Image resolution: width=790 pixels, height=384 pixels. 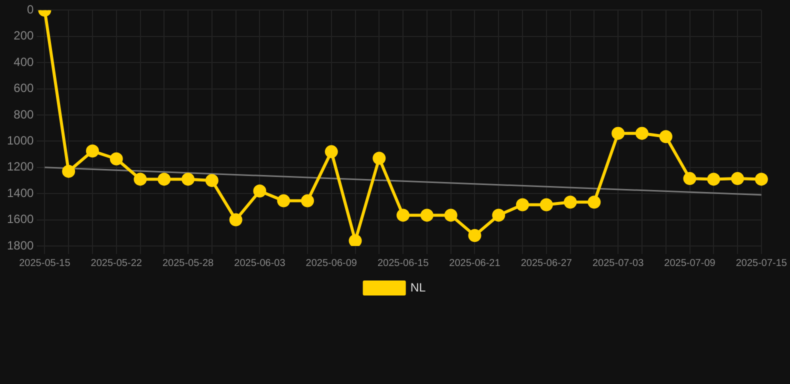 What do you see at coordinates (20, 193) in the screenshot?
I see `y-tick-label: 1400` at bounding box center [20, 193].